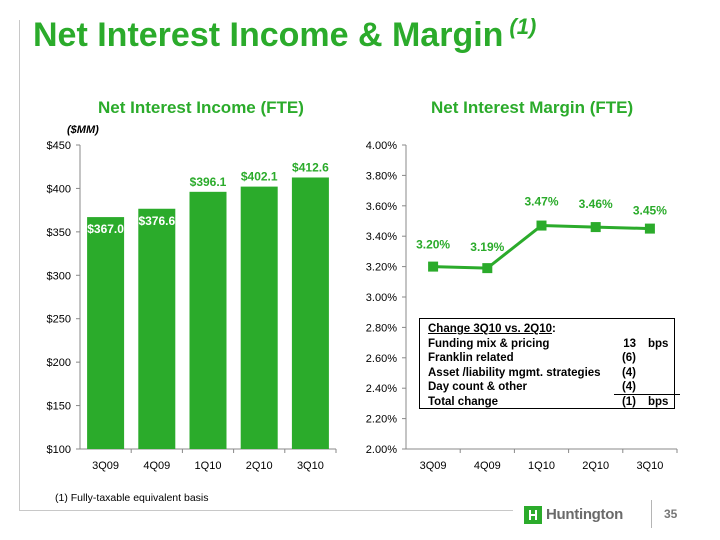 The image size is (720, 540). I want to click on change-row-label: Asset /liability mgmt. strategies, so click(514, 372).